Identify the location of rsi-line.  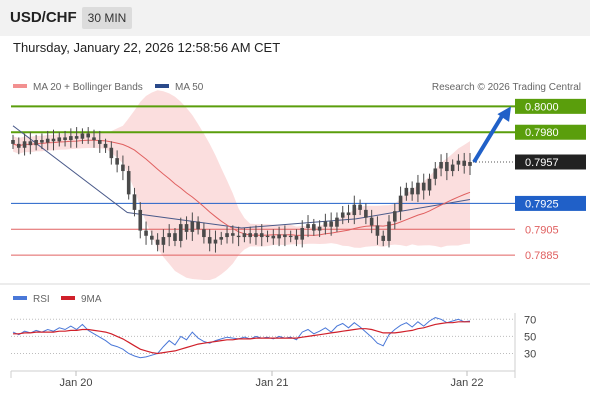
(241, 338).